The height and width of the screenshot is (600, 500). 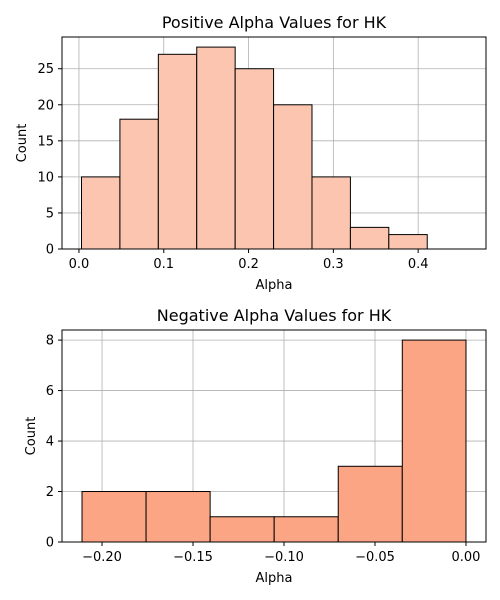 I want to click on chart2-ytick-label-0: 0, so click(x=50, y=543).